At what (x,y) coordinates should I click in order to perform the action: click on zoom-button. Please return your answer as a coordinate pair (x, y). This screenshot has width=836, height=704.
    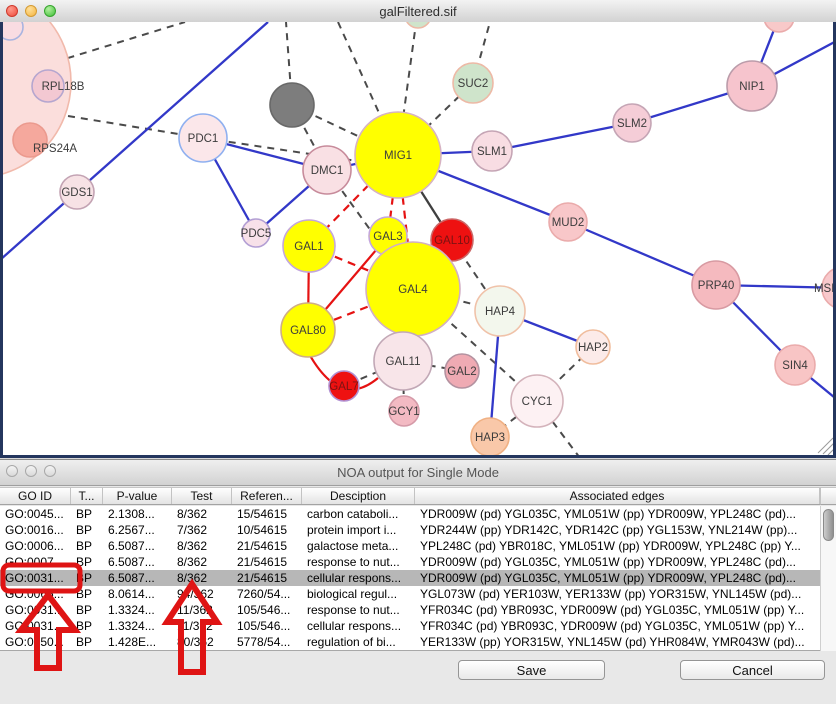
    Looking at the image, I should click on (50, 11).